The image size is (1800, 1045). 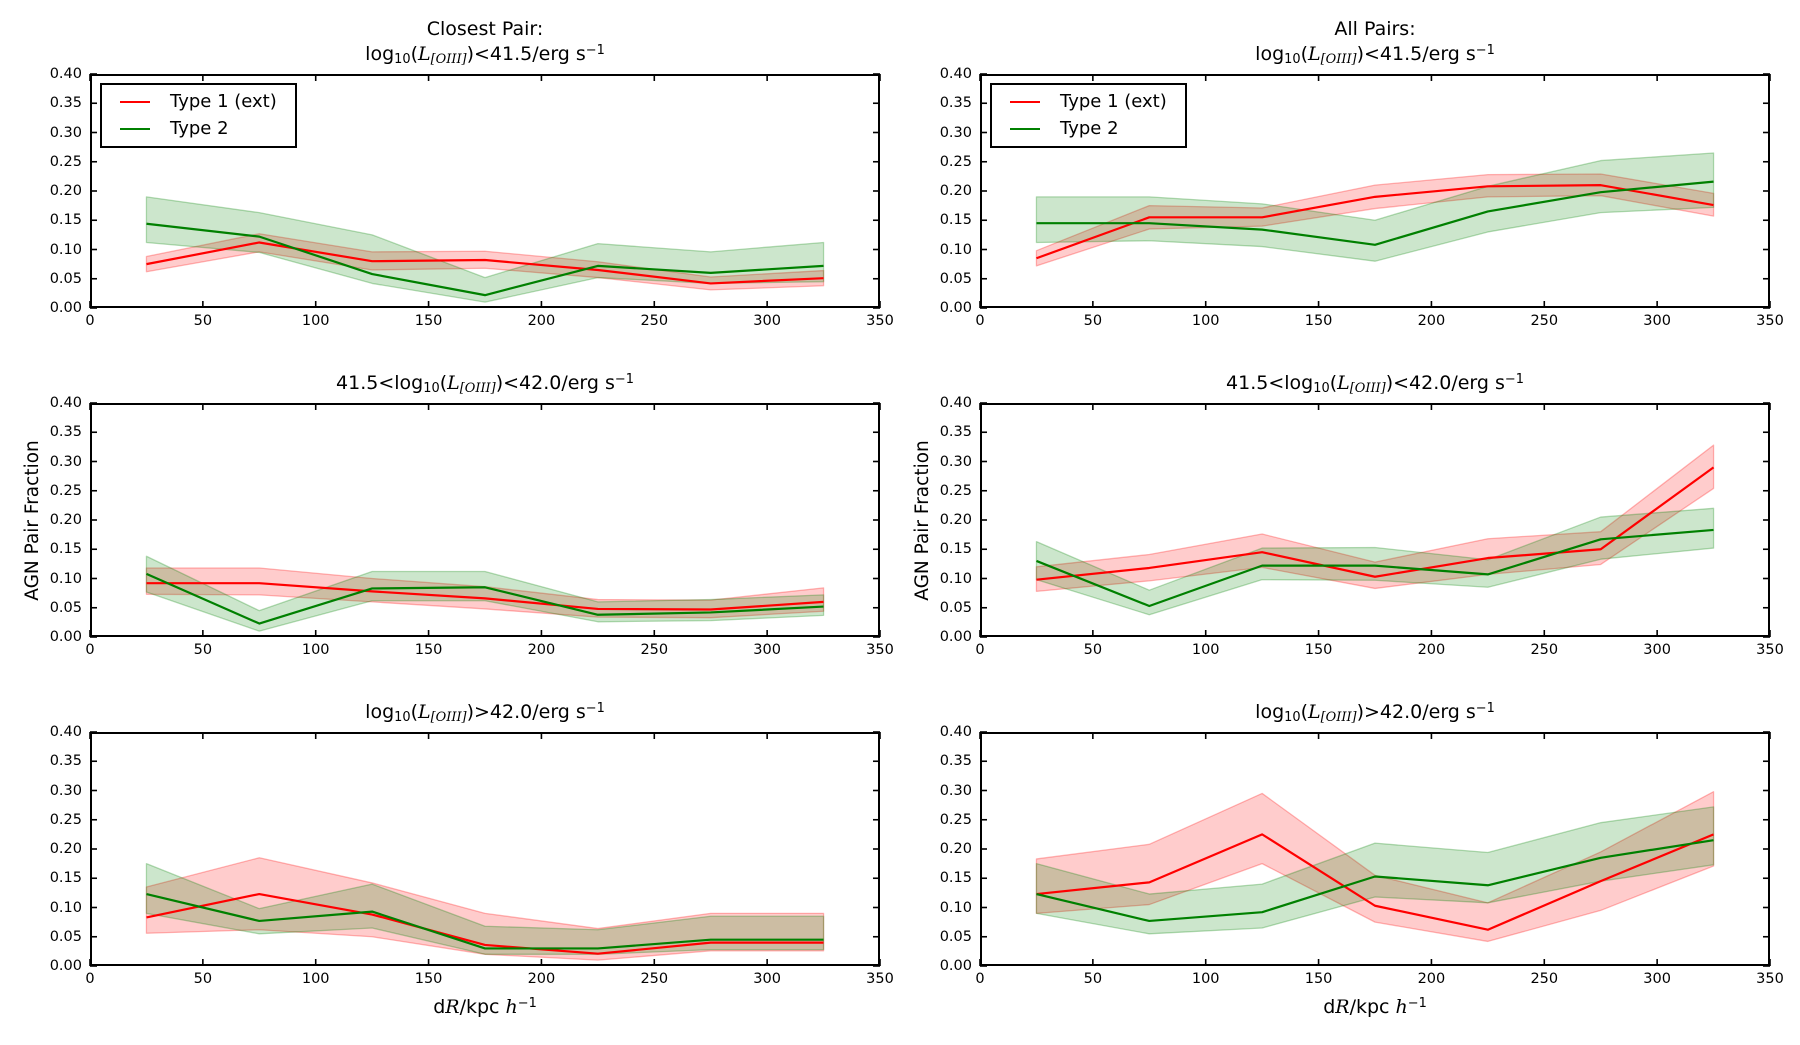 What do you see at coordinates (1770, 979) in the screenshot?
I see `x-tick-label: 350` at bounding box center [1770, 979].